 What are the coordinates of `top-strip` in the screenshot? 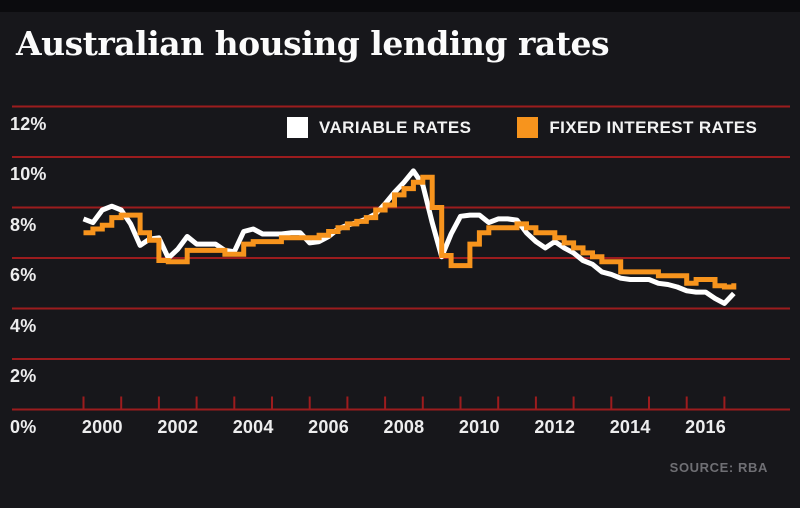 It's located at (400, 6).